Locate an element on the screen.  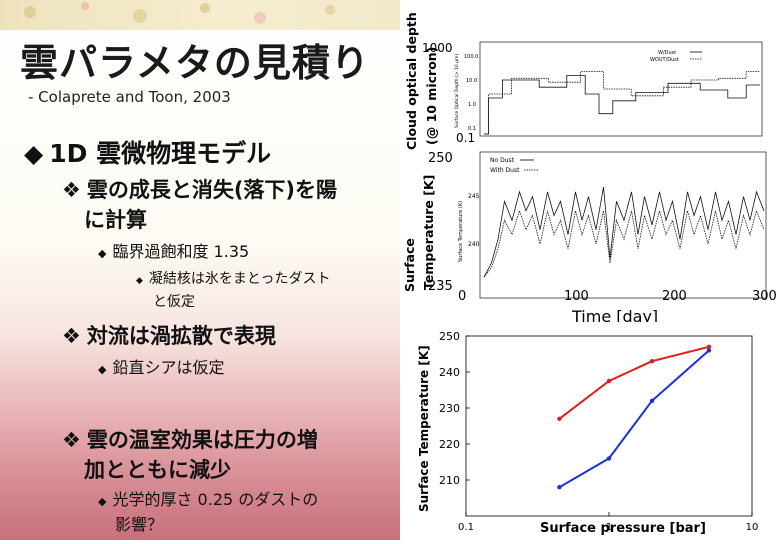
bullet-l4-nuclei: ◆ 凝結核は氷をまとったダスト is located at coordinates (233, 278).